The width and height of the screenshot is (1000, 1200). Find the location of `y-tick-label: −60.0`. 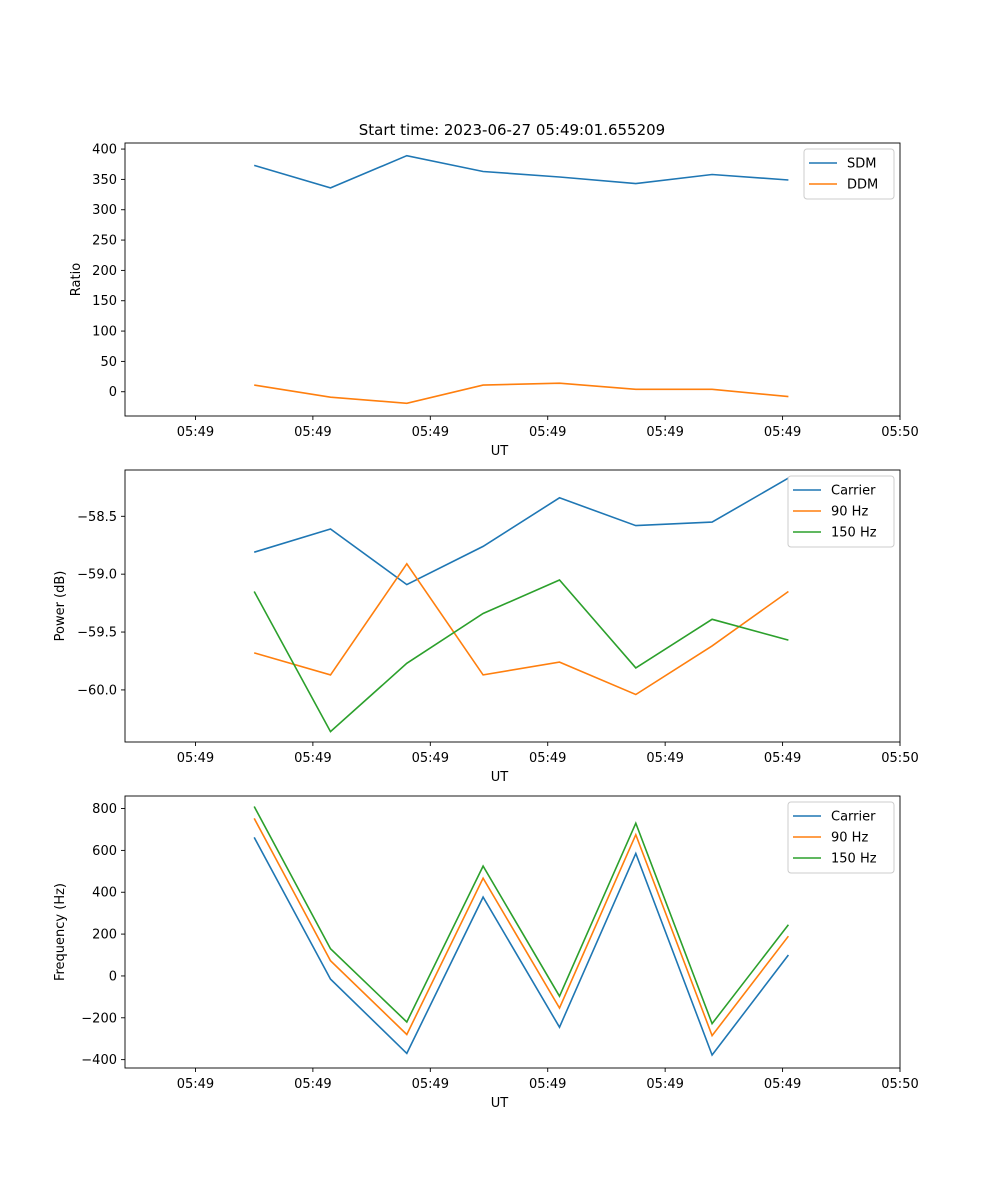

y-tick-label: −60.0 is located at coordinates (97, 690).